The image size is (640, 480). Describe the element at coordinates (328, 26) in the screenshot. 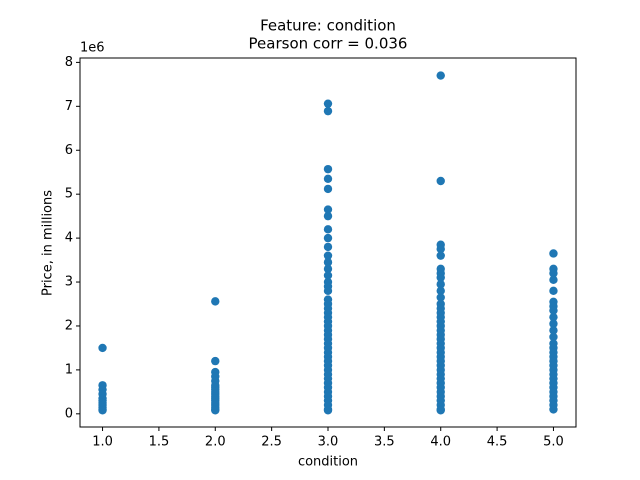

I see `chart-title: Feature: condition` at that location.